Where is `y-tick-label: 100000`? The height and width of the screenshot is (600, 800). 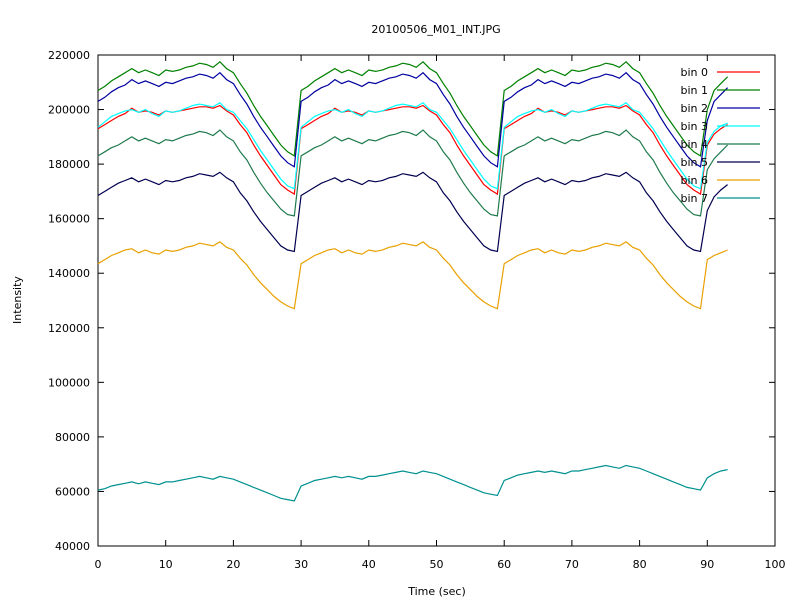
y-tick-label: 100000 is located at coordinates (69, 382).